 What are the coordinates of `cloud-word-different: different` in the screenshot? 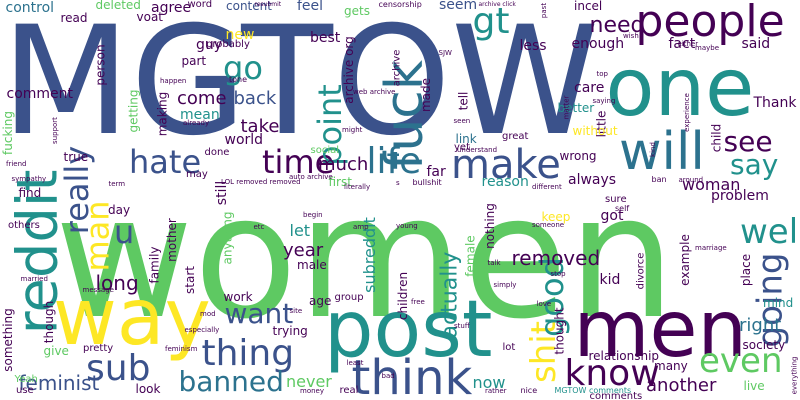 It's located at (547, 186).